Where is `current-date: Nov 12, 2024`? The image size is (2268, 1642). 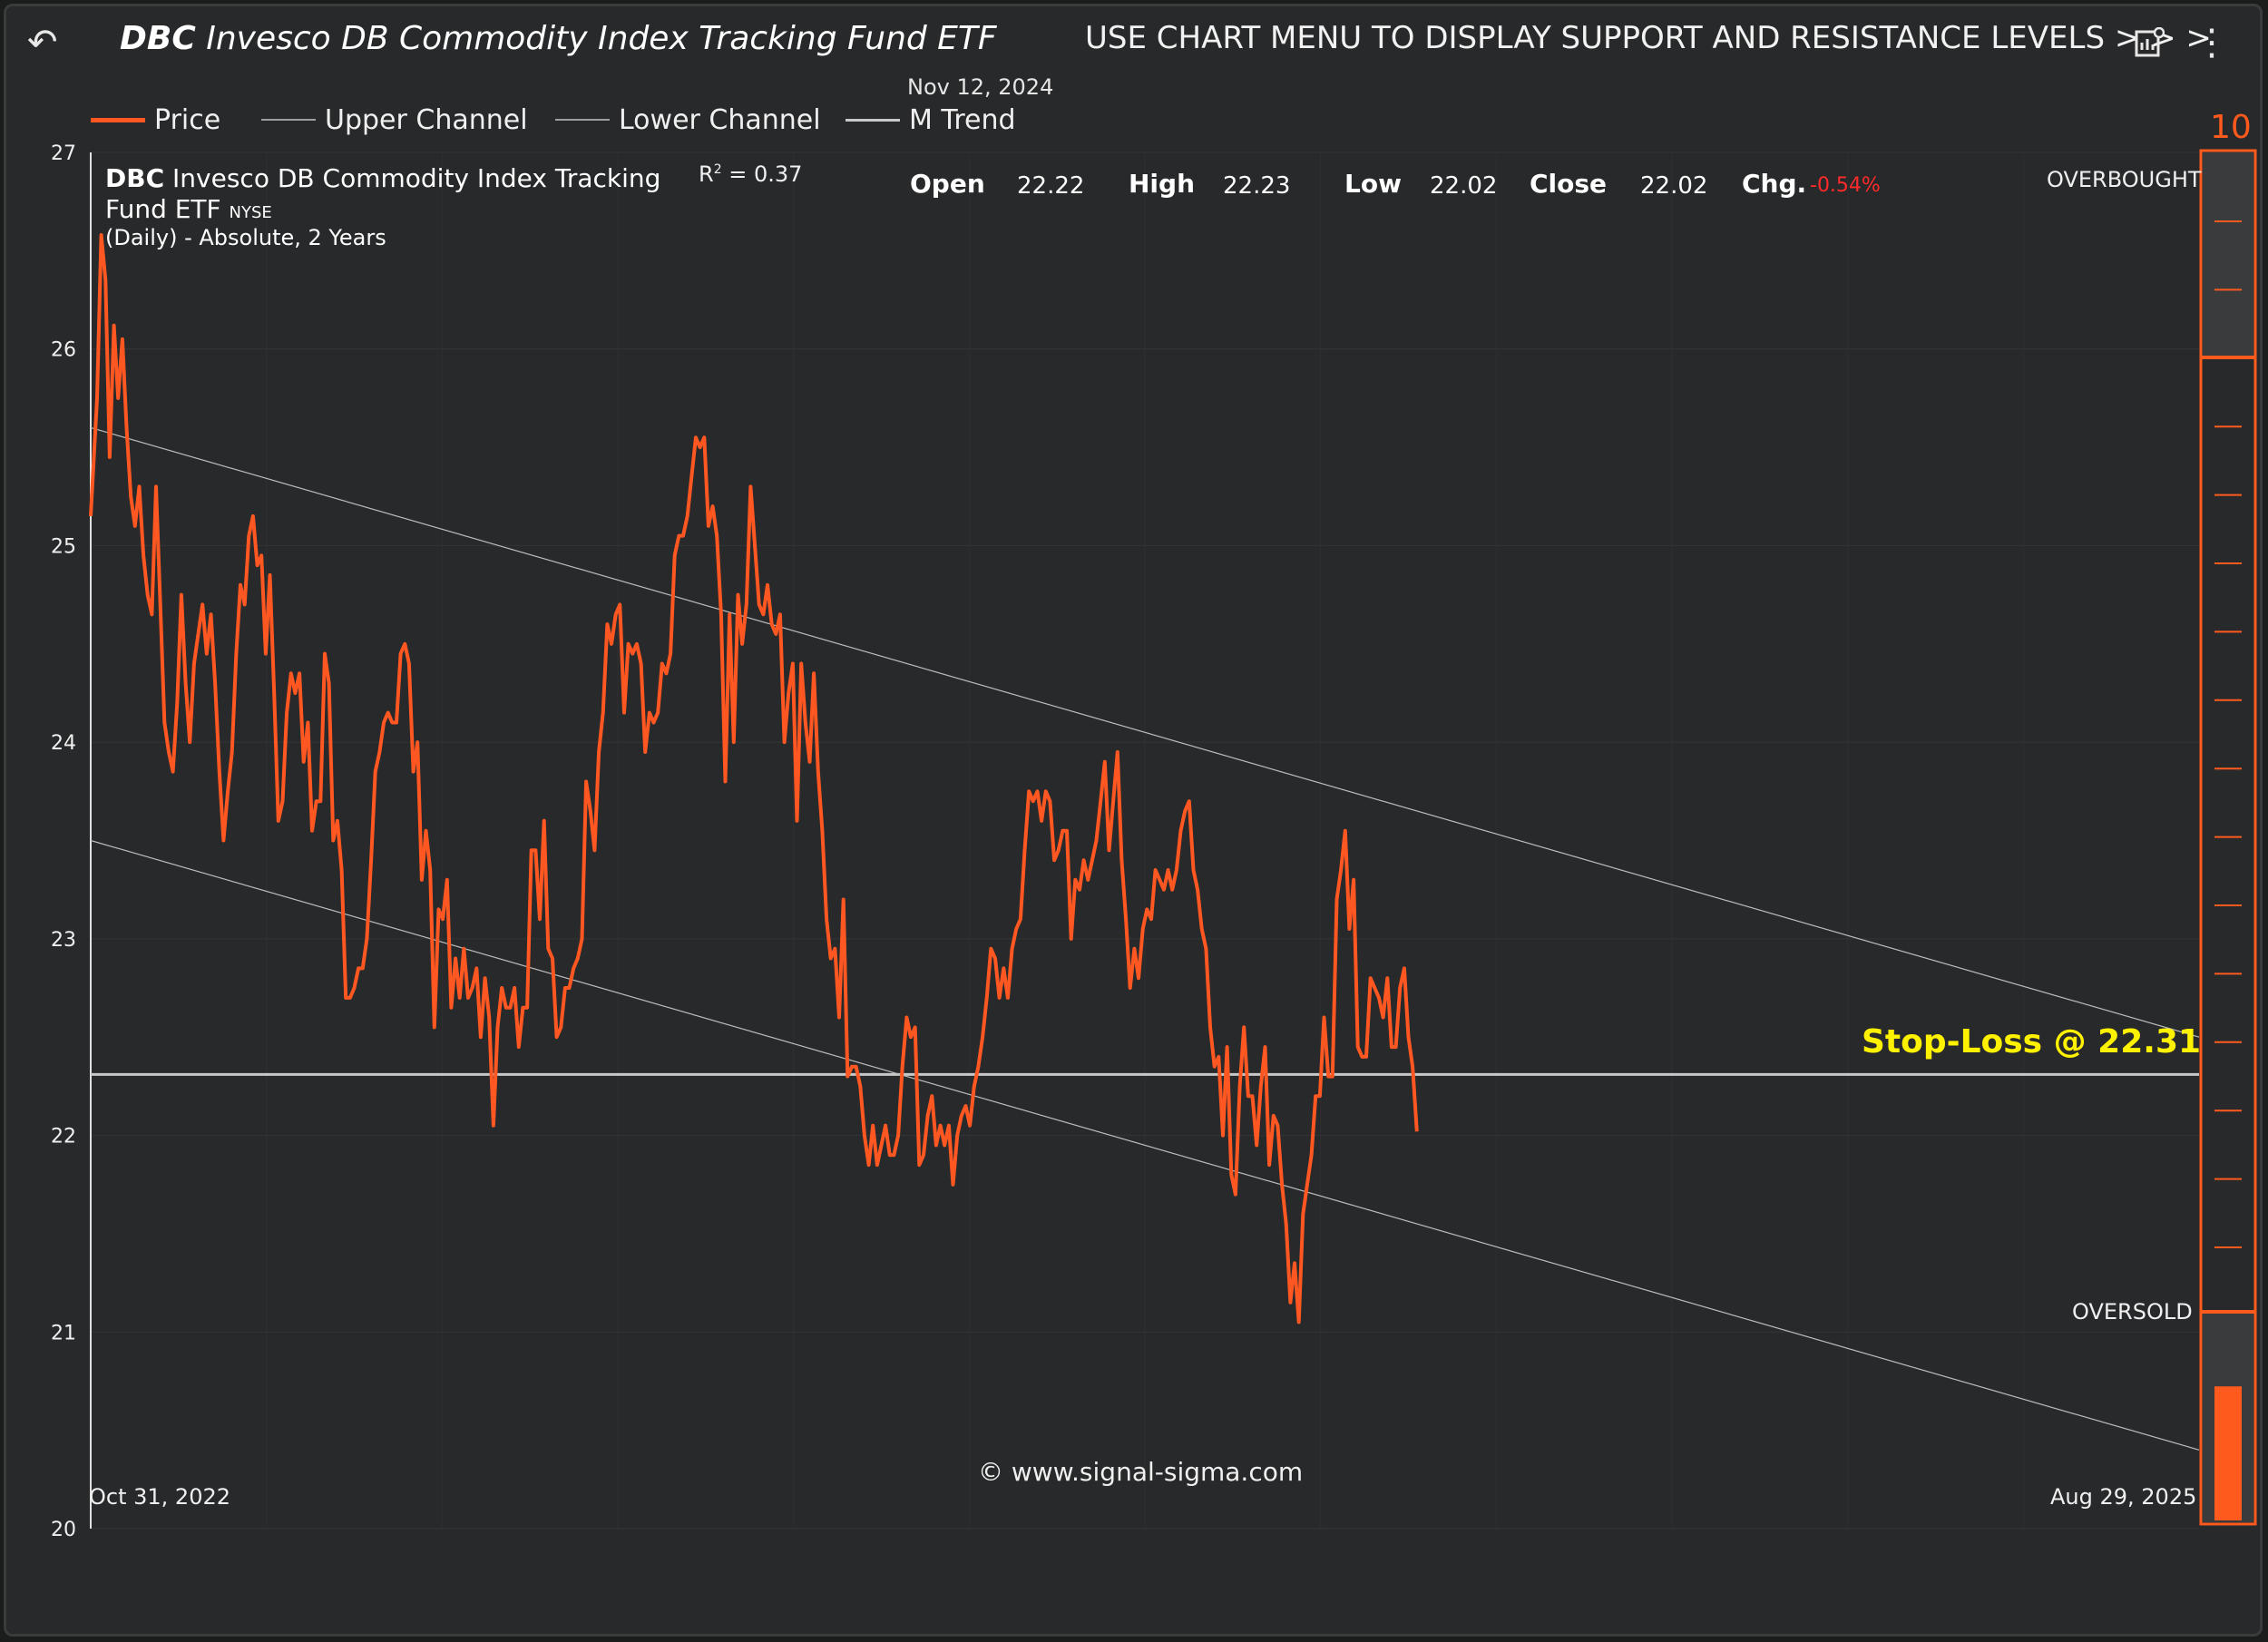 current-date: Nov 12, 2024 is located at coordinates (981, 87).